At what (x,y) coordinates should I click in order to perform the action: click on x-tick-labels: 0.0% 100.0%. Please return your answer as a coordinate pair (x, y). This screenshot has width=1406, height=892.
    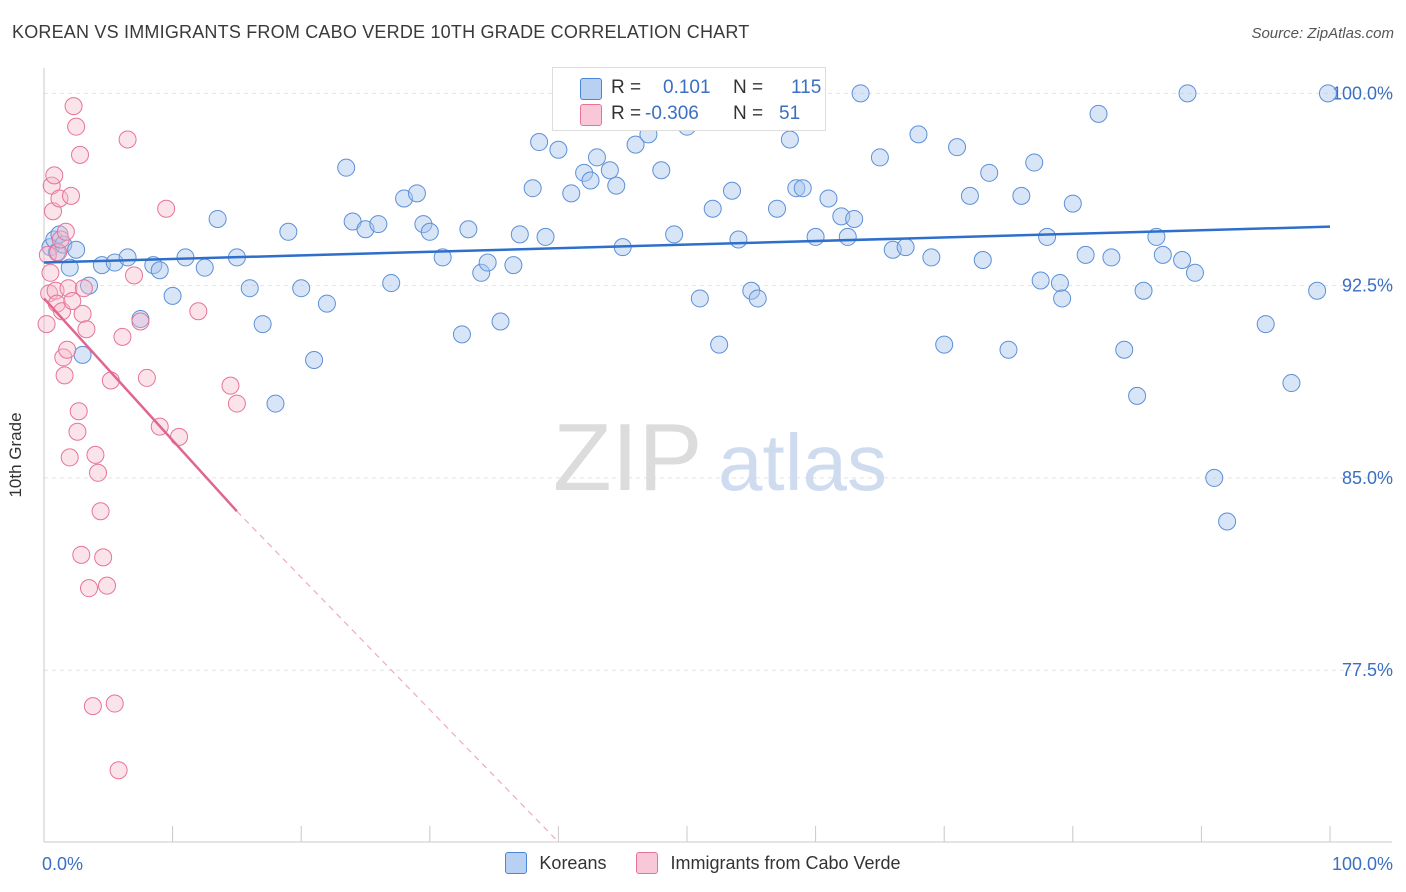
    Looking at the image, I should click on (717, 864).